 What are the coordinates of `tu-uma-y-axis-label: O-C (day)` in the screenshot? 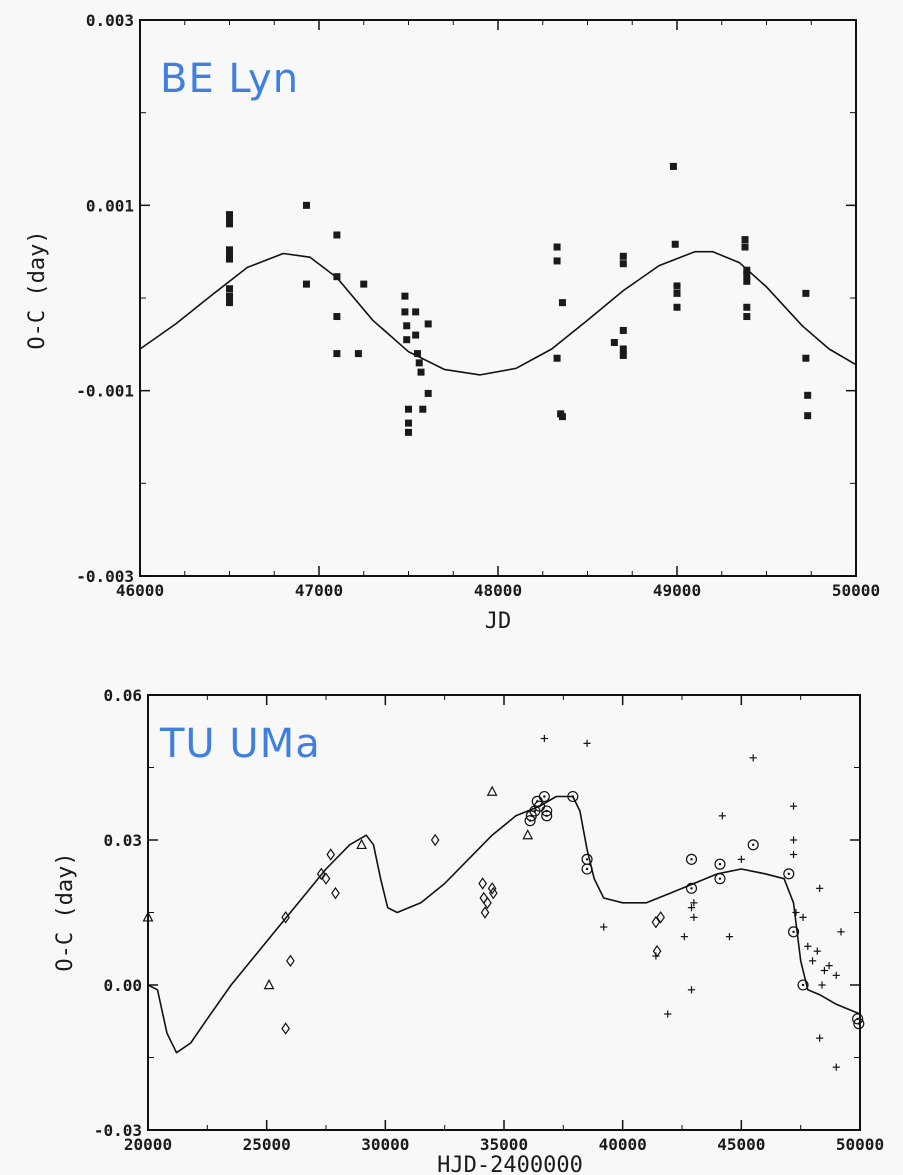 It's located at (65, 911).